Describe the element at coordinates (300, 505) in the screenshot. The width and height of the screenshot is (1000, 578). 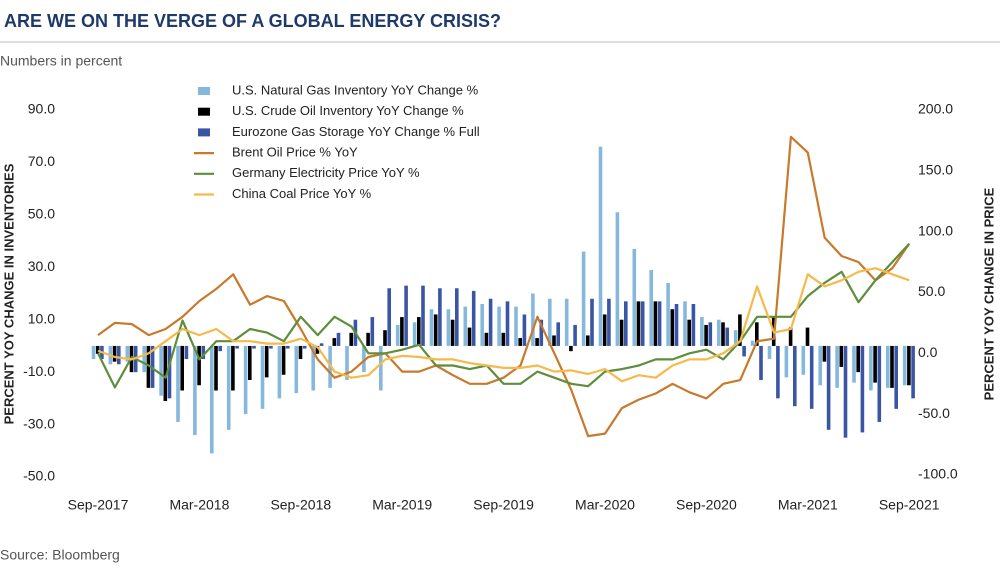
I see `x-tick-label: Sep-2018` at that location.